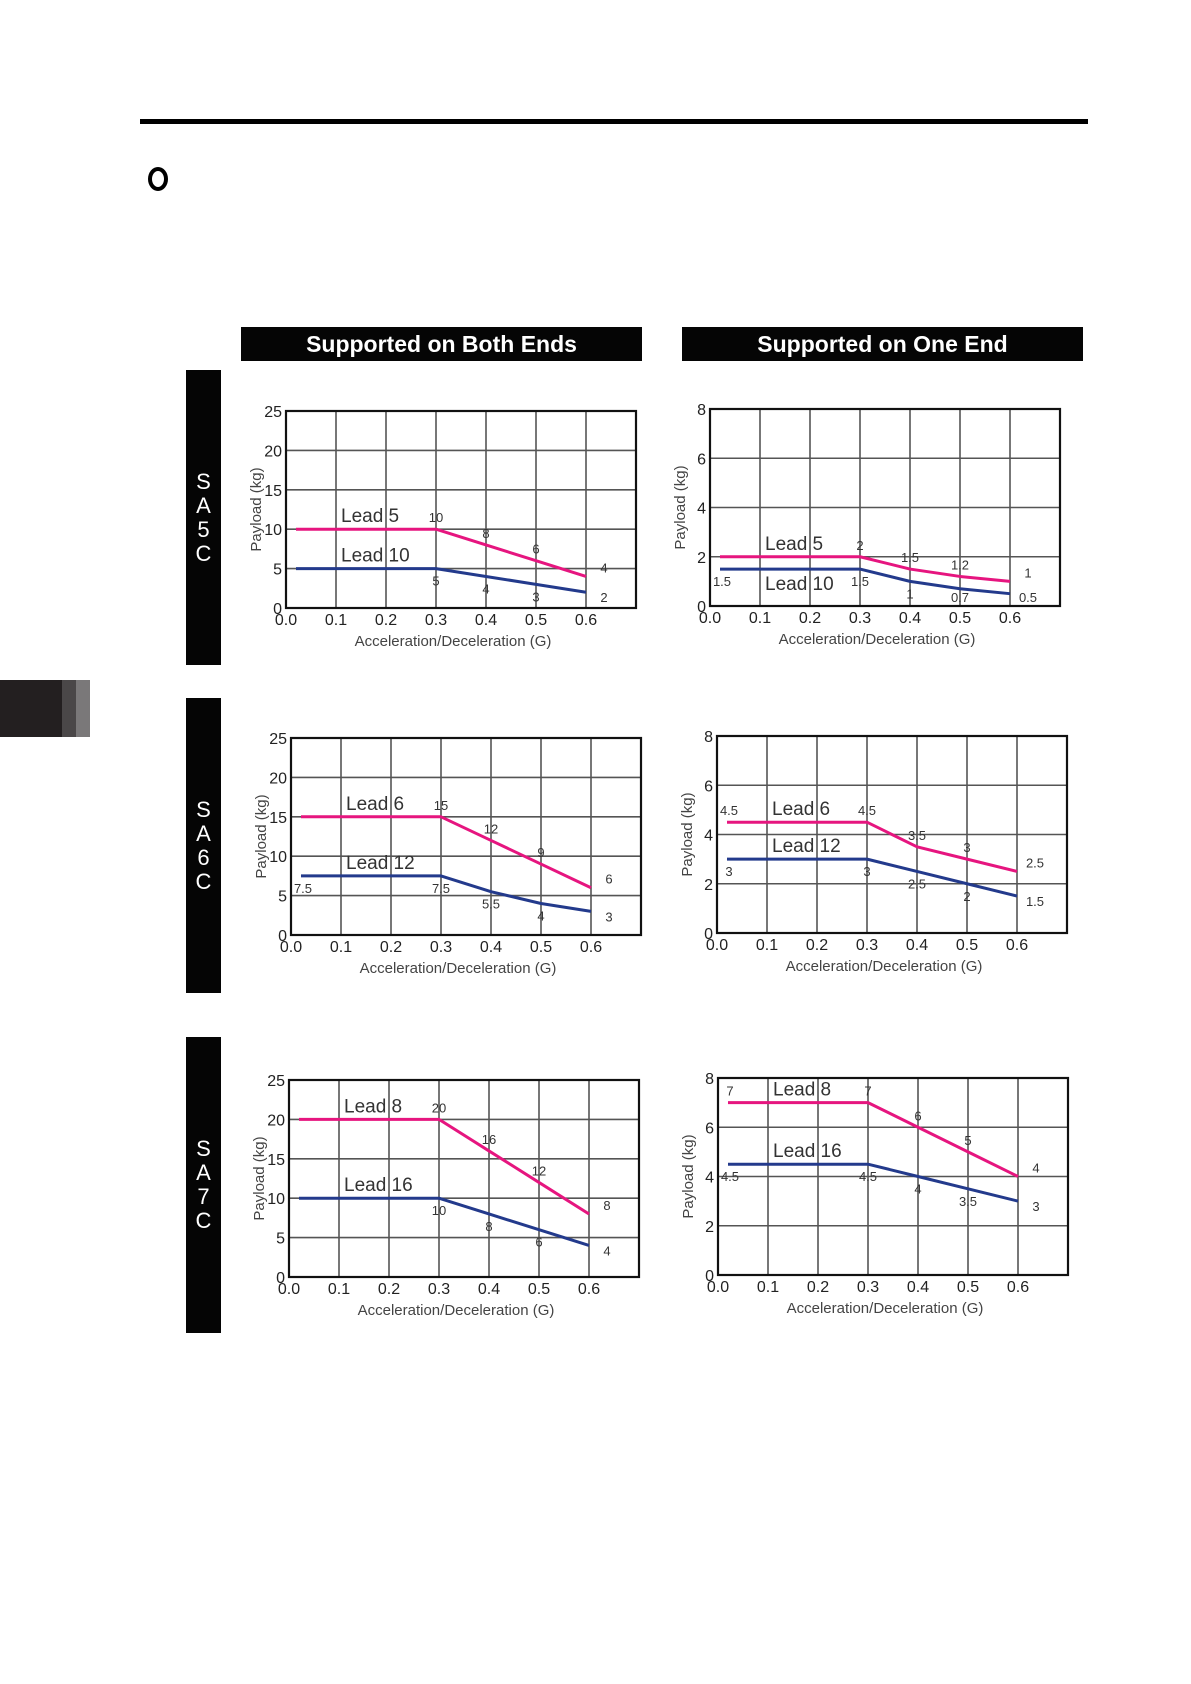  I want to click on data-label: 15, so click(441, 805).